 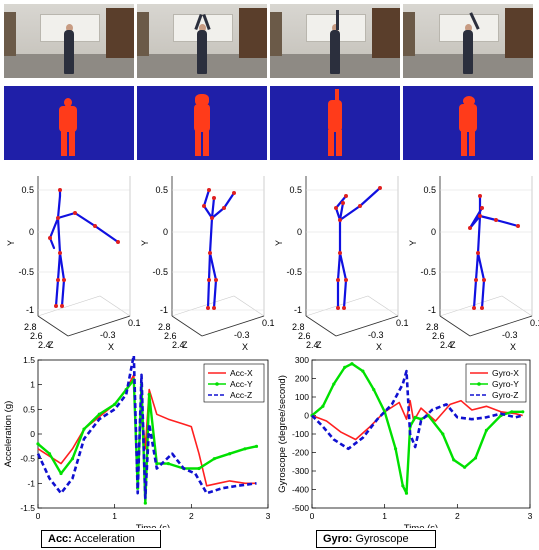 What do you see at coordinates (160, 272) in the screenshot?
I see `skeleton-y-tick: -0.5` at bounding box center [160, 272].